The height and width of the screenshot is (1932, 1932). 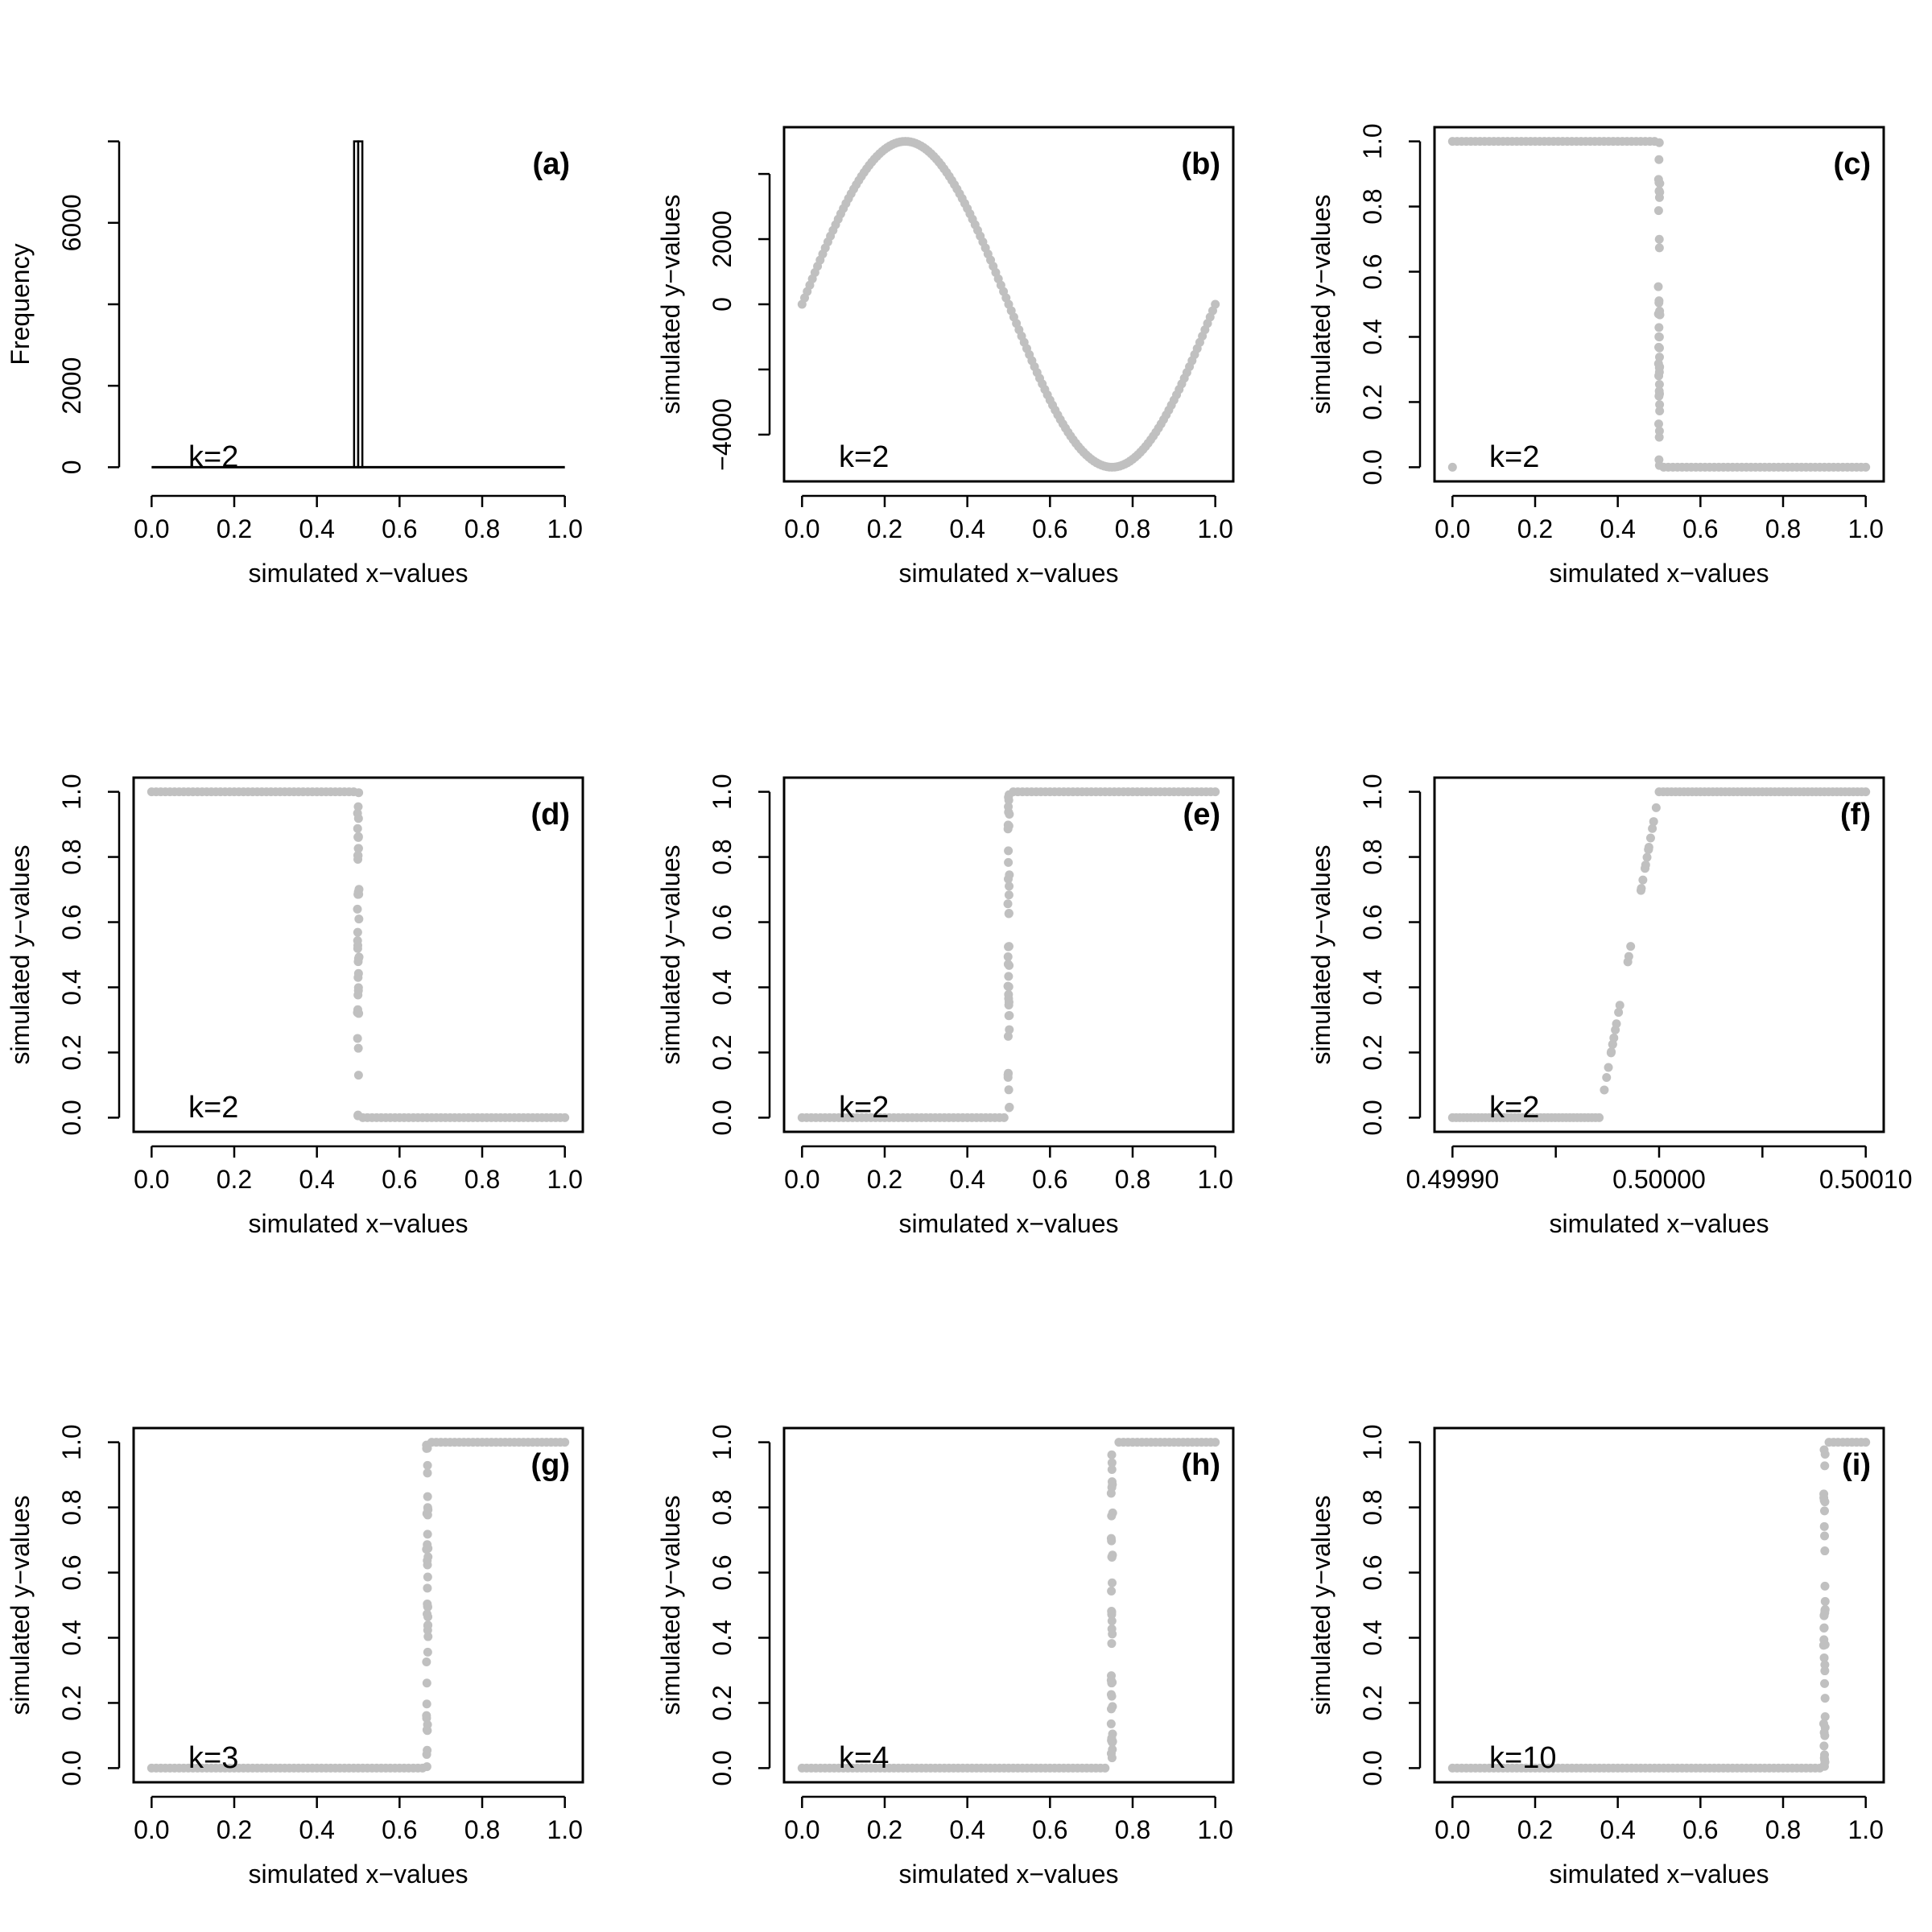 What do you see at coordinates (550, 1465) in the screenshot?
I see `panel-label: (g)` at bounding box center [550, 1465].